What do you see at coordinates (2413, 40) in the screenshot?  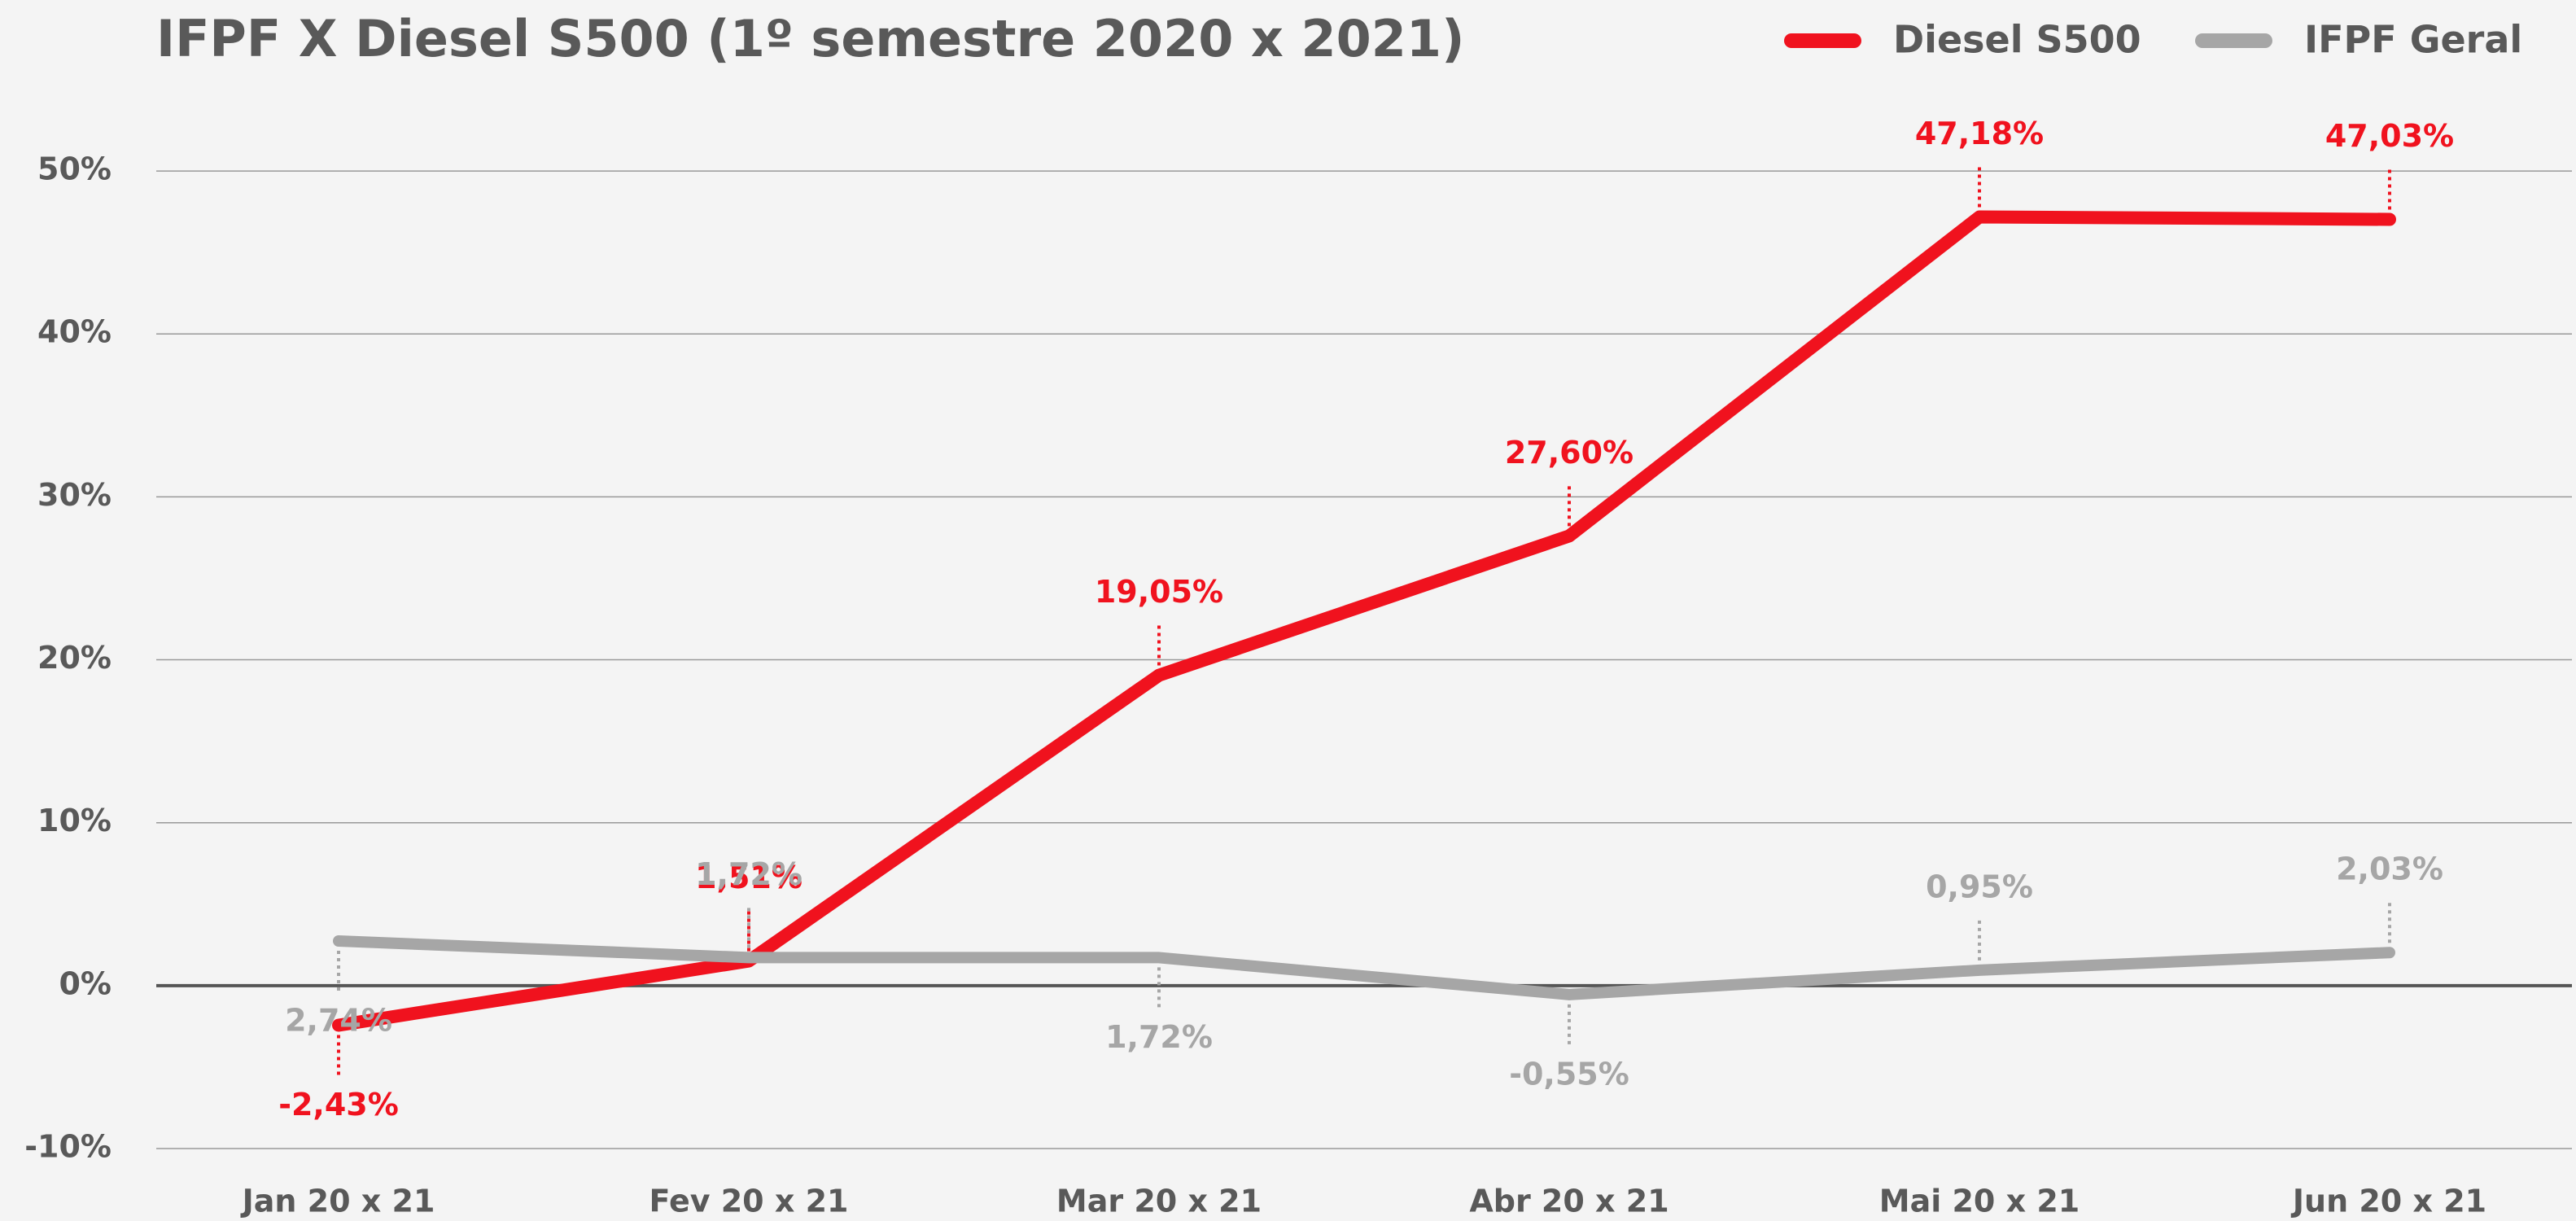 I see `legend-label: IFPF Geral` at bounding box center [2413, 40].